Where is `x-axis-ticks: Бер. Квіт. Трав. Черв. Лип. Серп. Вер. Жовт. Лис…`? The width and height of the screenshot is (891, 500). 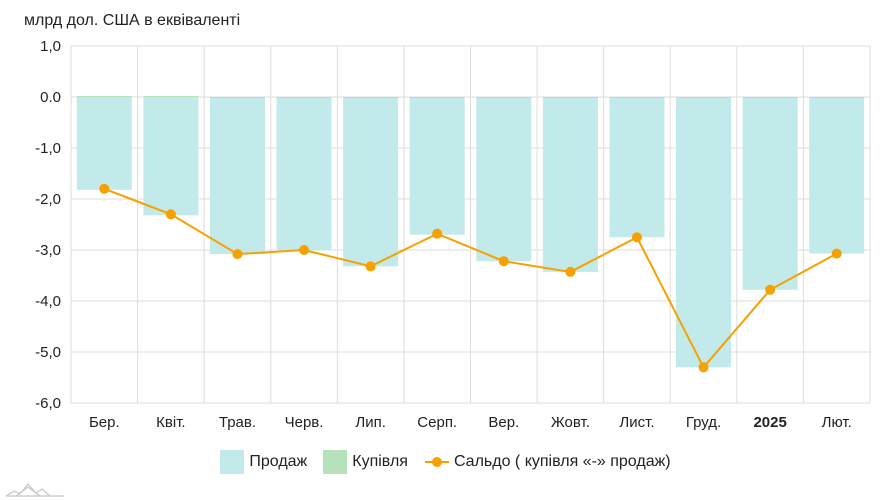
x-axis-ticks: Бер. Квіт. Трав. Черв. Лип. Серп. Вер. Жовт. Лис… is located at coordinates (470, 422).